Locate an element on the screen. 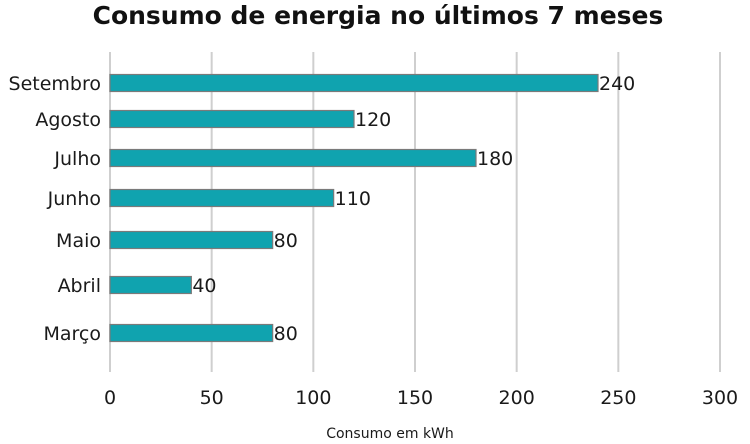 This screenshot has height=444, width=750. bar-abril is located at coordinates (150, 285).